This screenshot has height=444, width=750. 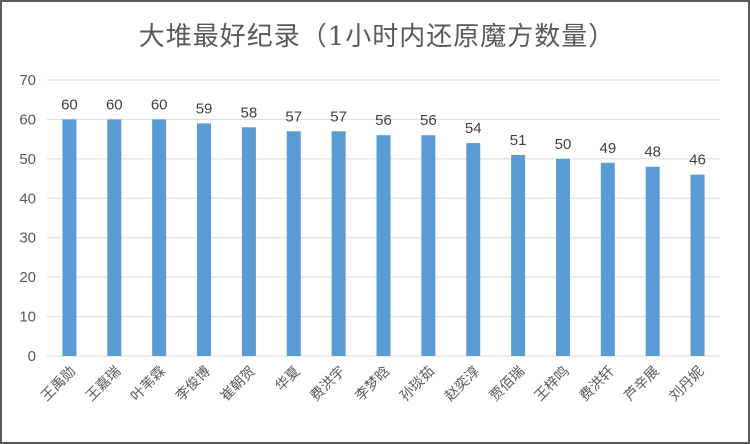 What do you see at coordinates (27, 119) in the screenshot?
I see `y-tick-label: 60` at bounding box center [27, 119].